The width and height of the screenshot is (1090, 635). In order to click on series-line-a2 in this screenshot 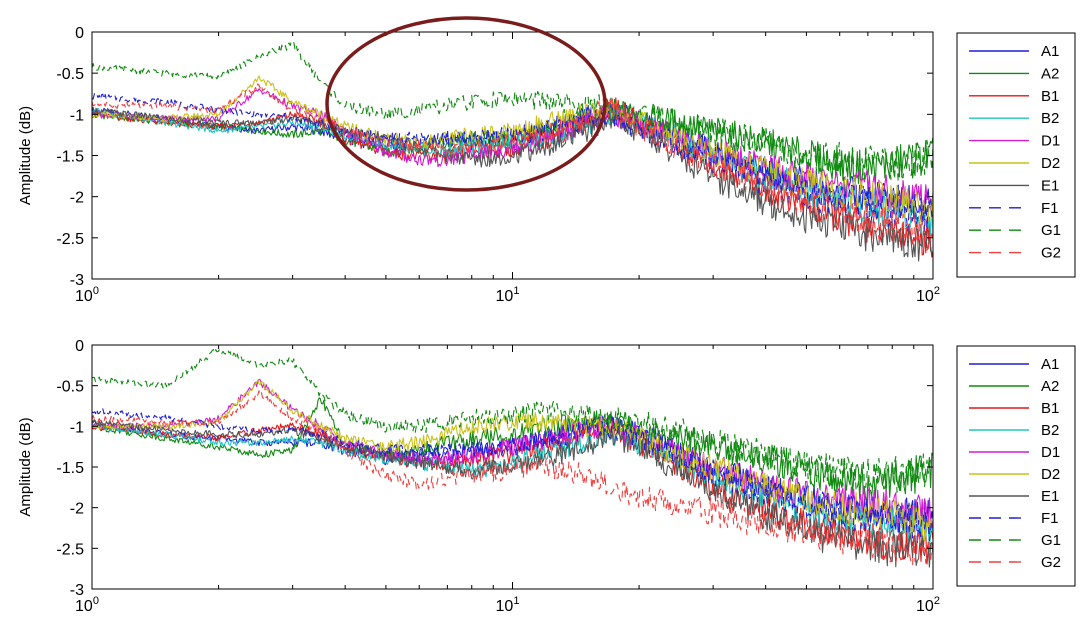, I will do `click(512, 449)`.